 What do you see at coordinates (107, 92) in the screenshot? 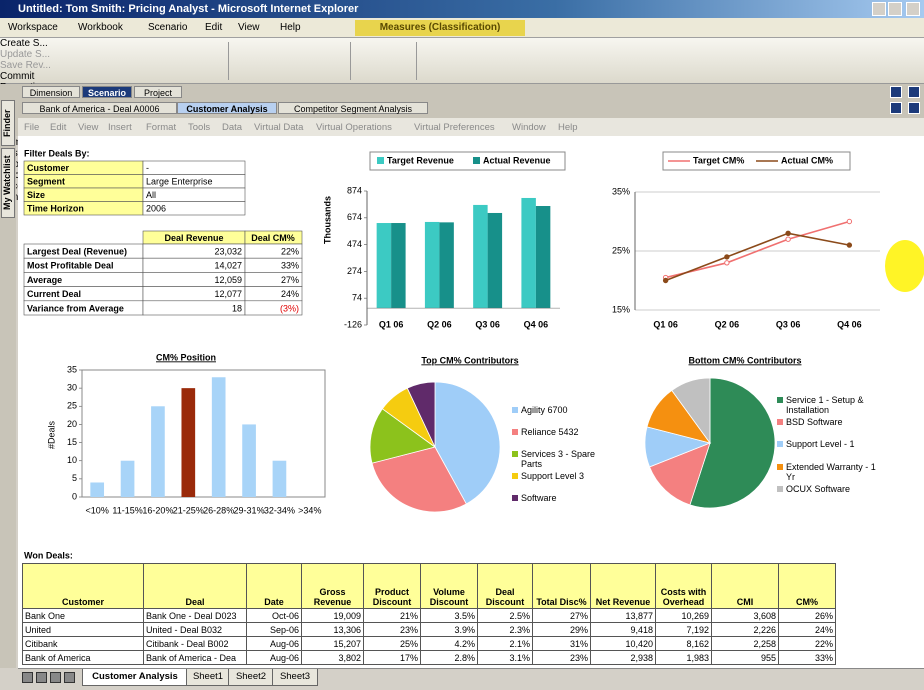
I see `panel-tab: Scenario` at bounding box center [107, 92].